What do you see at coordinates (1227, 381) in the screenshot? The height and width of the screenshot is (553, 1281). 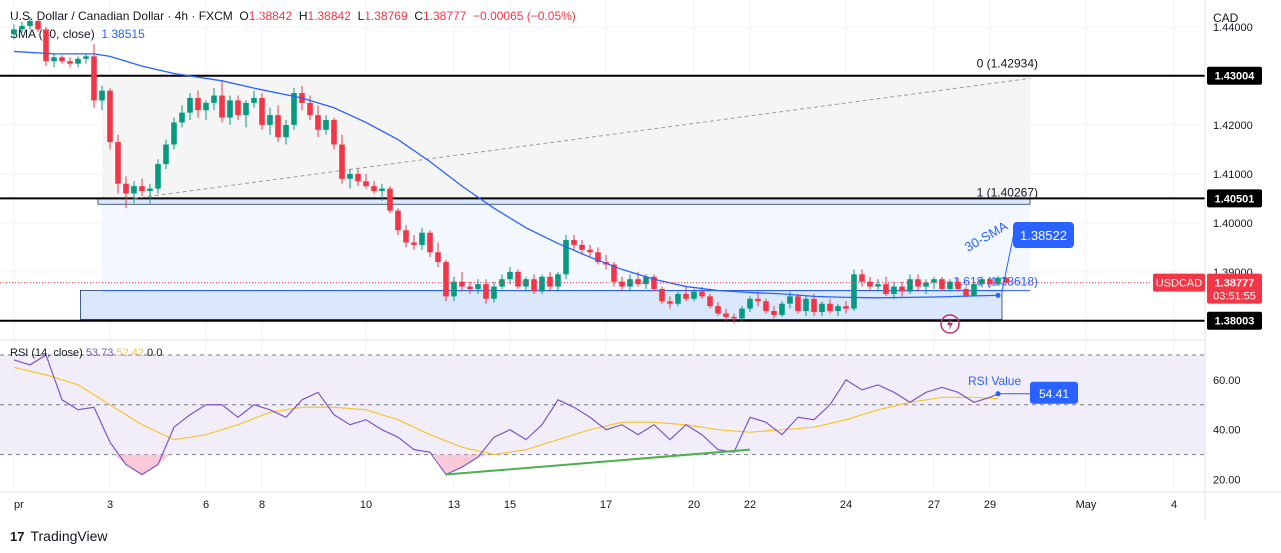 I see `rsi-y-tick-label: 60.00` at bounding box center [1227, 381].